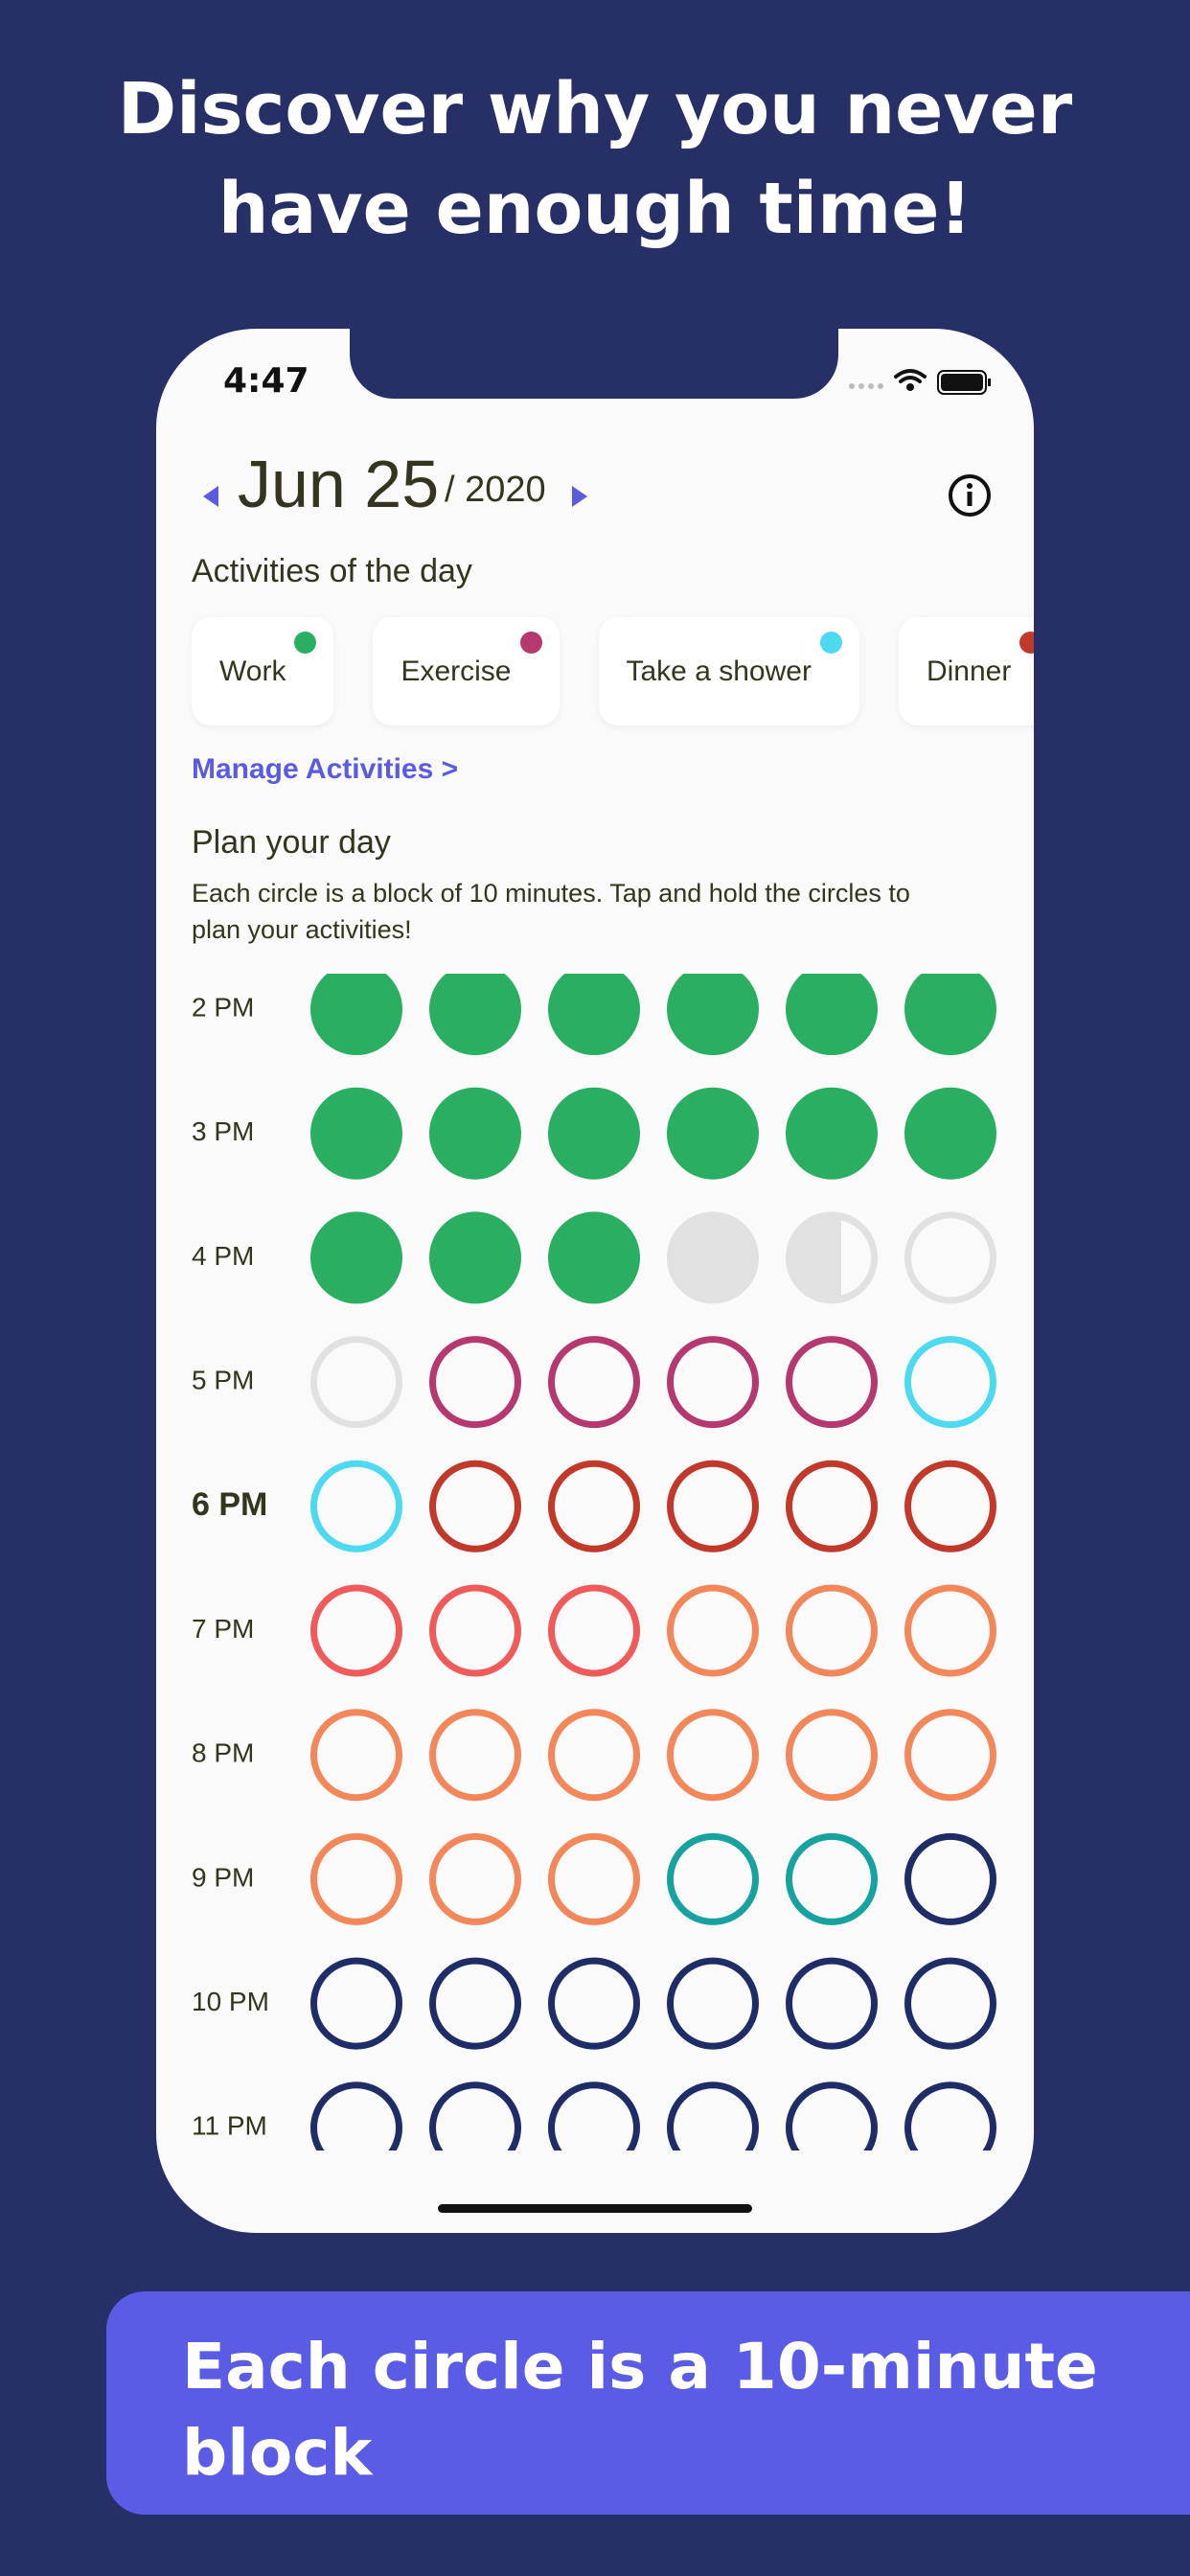 The height and width of the screenshot is (2576, 1190). What do you see at coordinates (230, 2001) in the screenshot?
I see `hour-label: 10 PM` at bounding box center [230, 2001].